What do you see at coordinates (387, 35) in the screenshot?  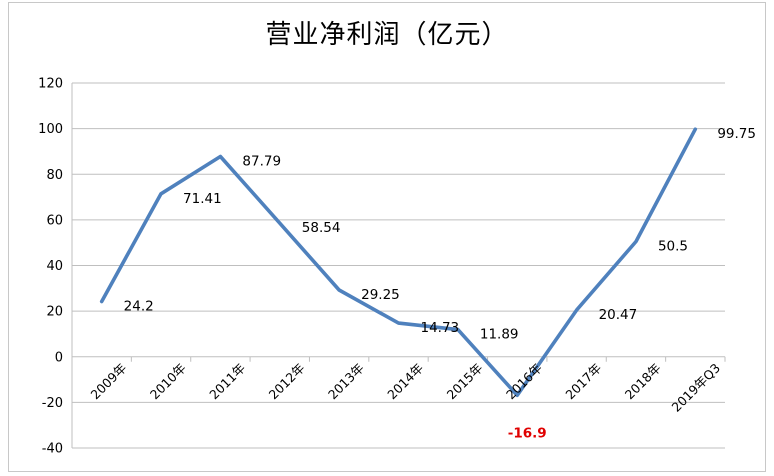 I see `chart-title: 营业净利润（亿元）` at bounding box center [387, 35].